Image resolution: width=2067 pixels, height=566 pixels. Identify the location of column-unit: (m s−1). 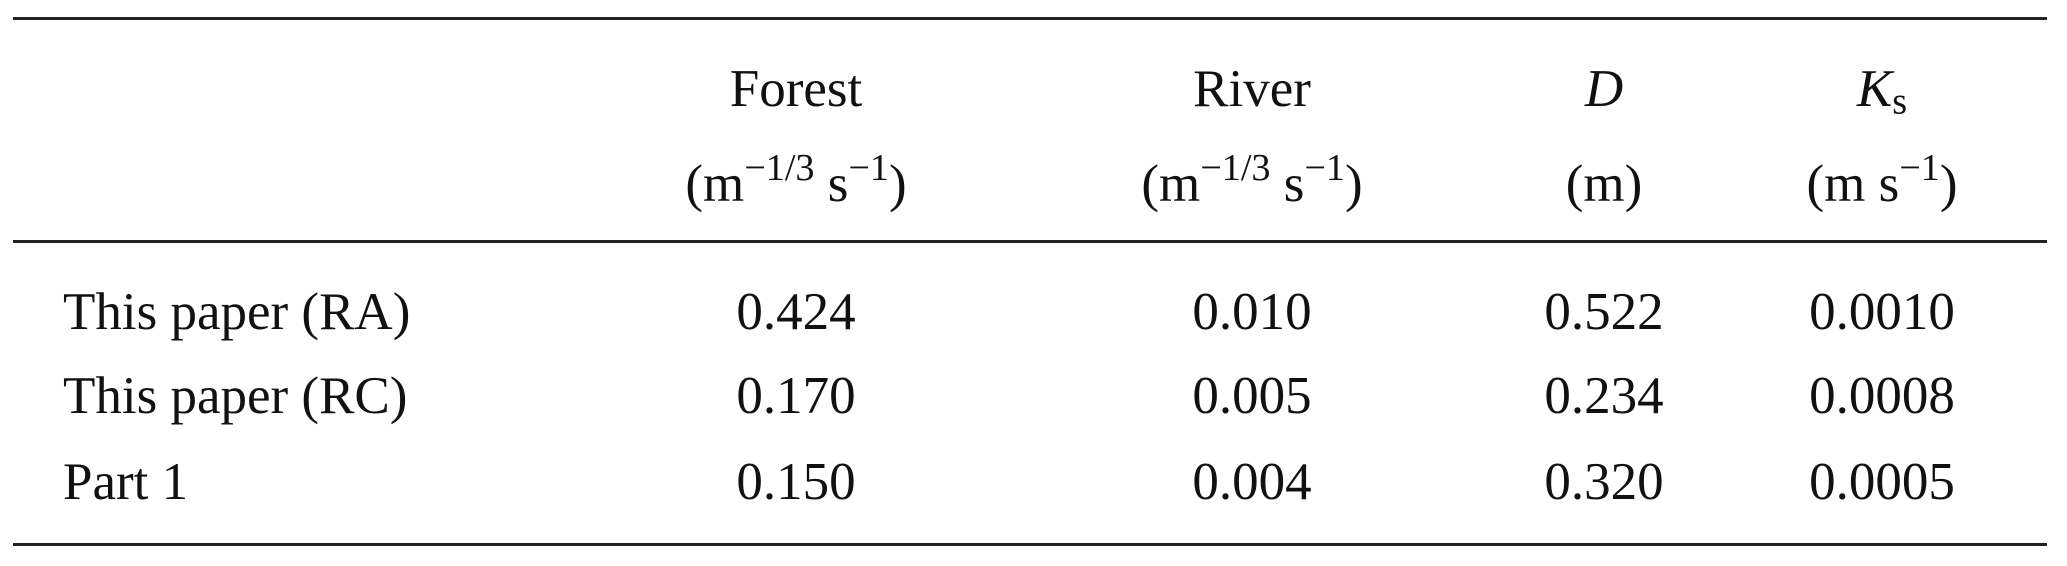
(1882, 181).